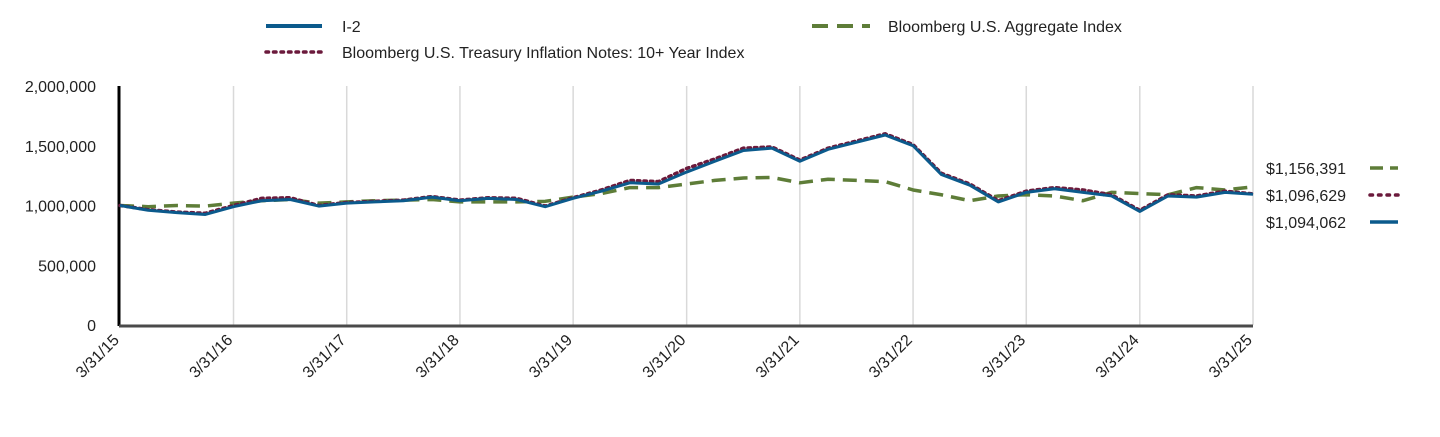 Image resolution: width=1440 pixels, height=437 pixels. I want to click on x-tick-label: 3/31/21, so click(778, 357).